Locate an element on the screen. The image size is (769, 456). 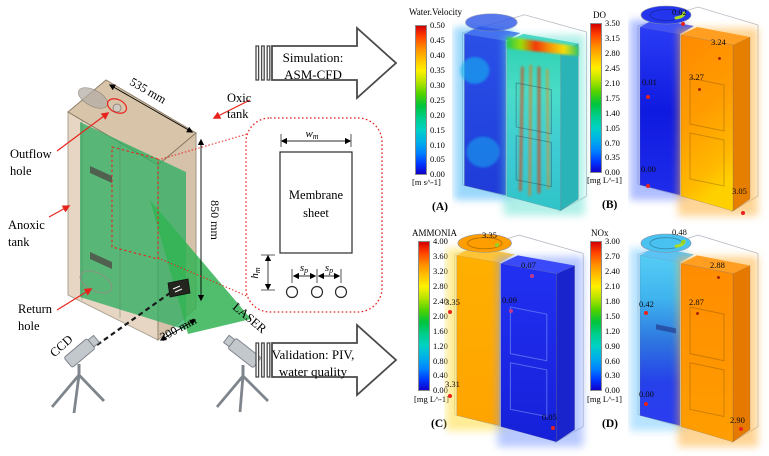
membrane-bracket-top is located at coordinates (101, 174).